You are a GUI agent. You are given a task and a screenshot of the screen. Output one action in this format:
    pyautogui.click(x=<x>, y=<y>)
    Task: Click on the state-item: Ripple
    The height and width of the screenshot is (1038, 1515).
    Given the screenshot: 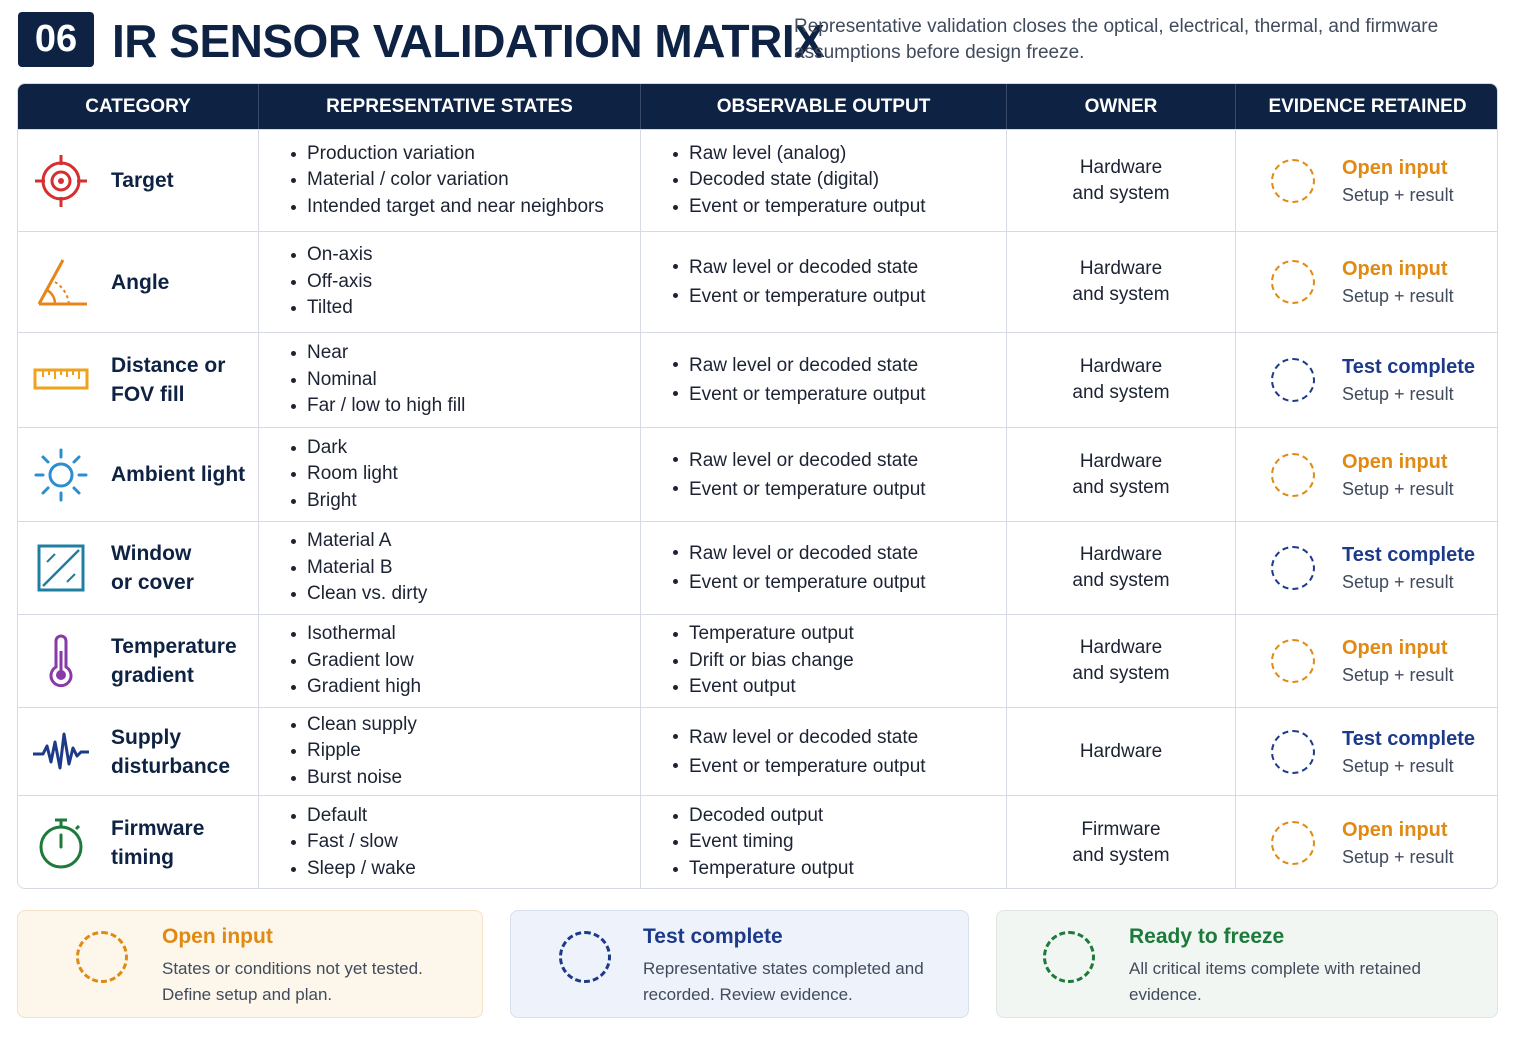 What is the action you would take?
    pyautogui.click(x=354, y=751)
    